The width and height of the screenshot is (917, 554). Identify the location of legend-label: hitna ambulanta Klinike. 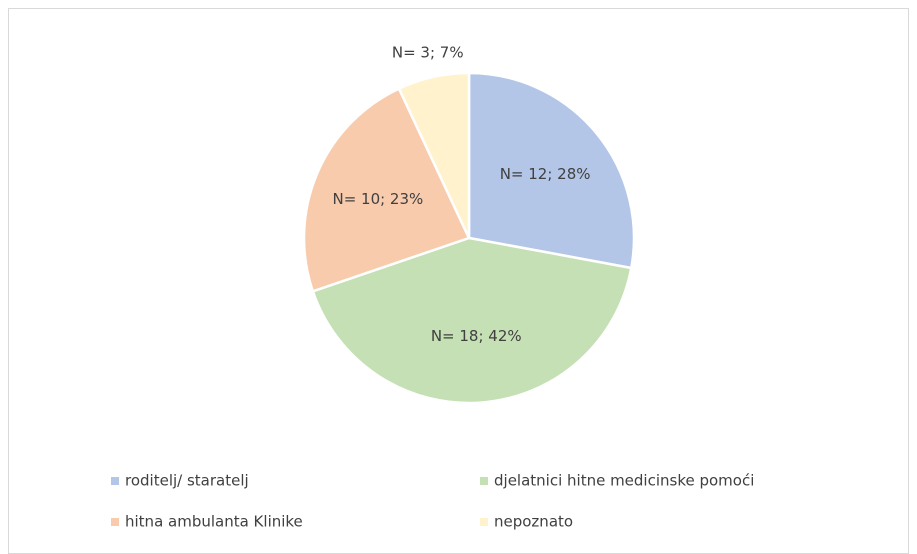
(214, 522).